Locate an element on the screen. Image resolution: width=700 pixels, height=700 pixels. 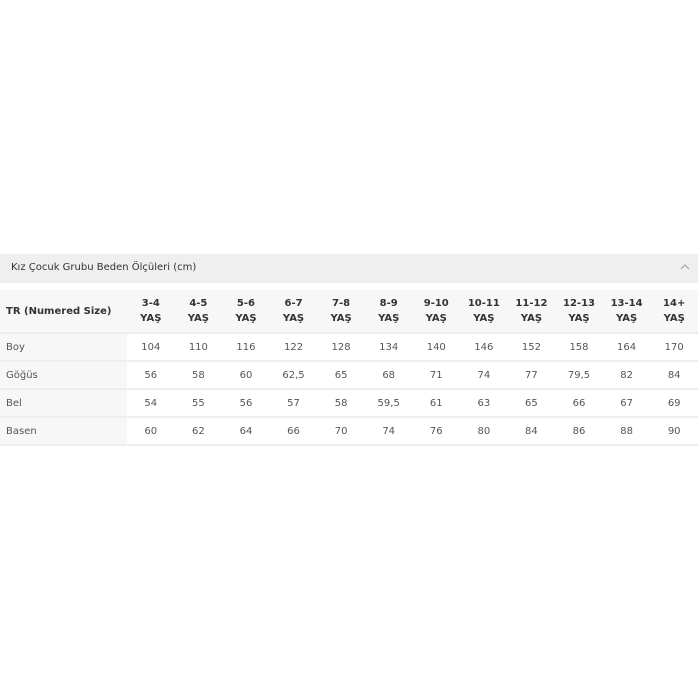
table-cell: 82 is located at coordinates (626, 375).